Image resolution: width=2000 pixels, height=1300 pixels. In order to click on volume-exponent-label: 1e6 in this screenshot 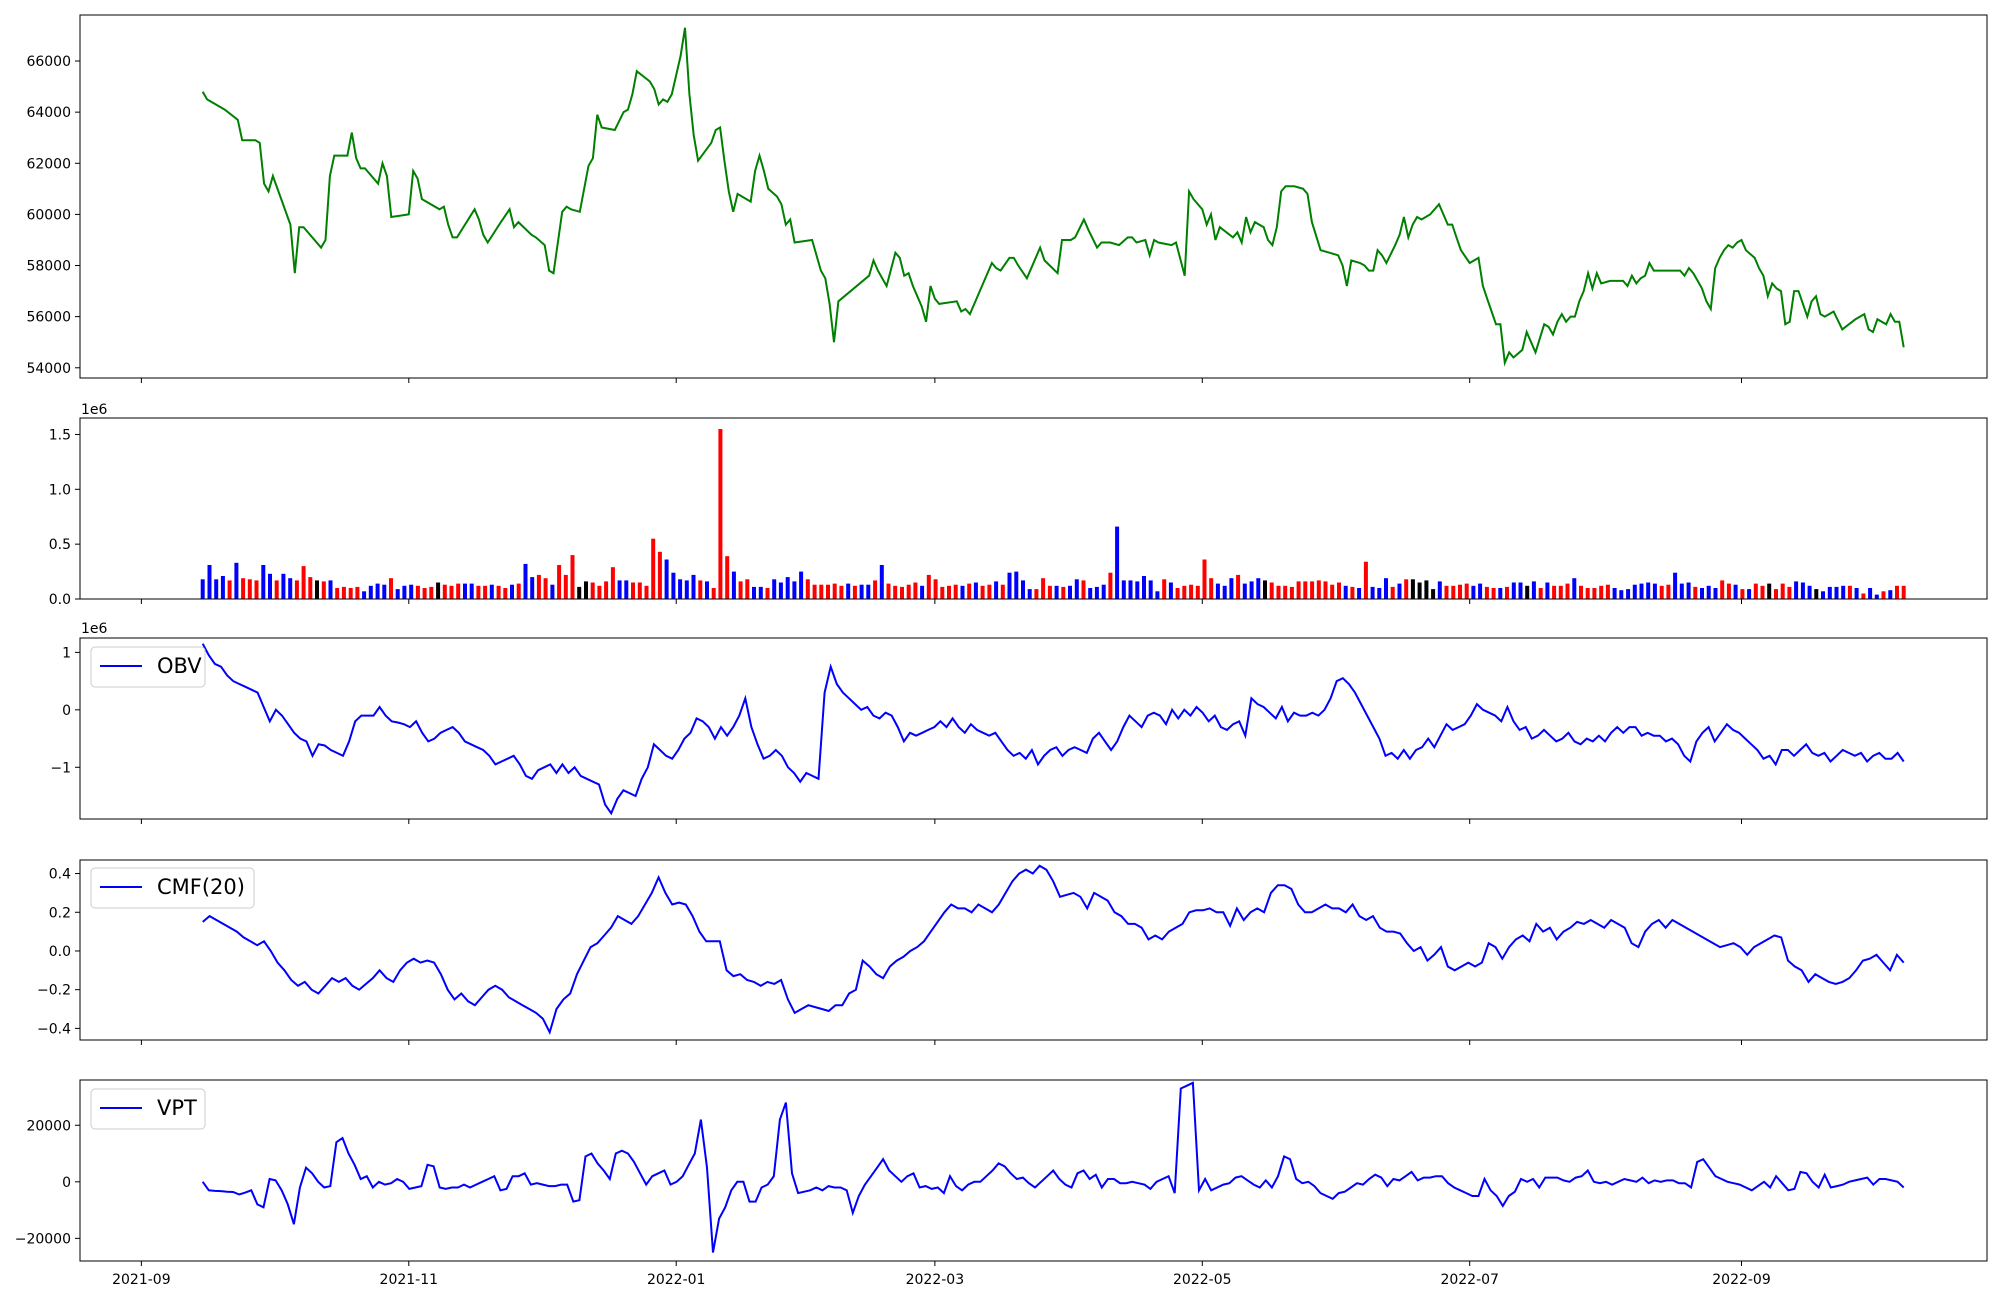, I will do `click(94, 410)`.